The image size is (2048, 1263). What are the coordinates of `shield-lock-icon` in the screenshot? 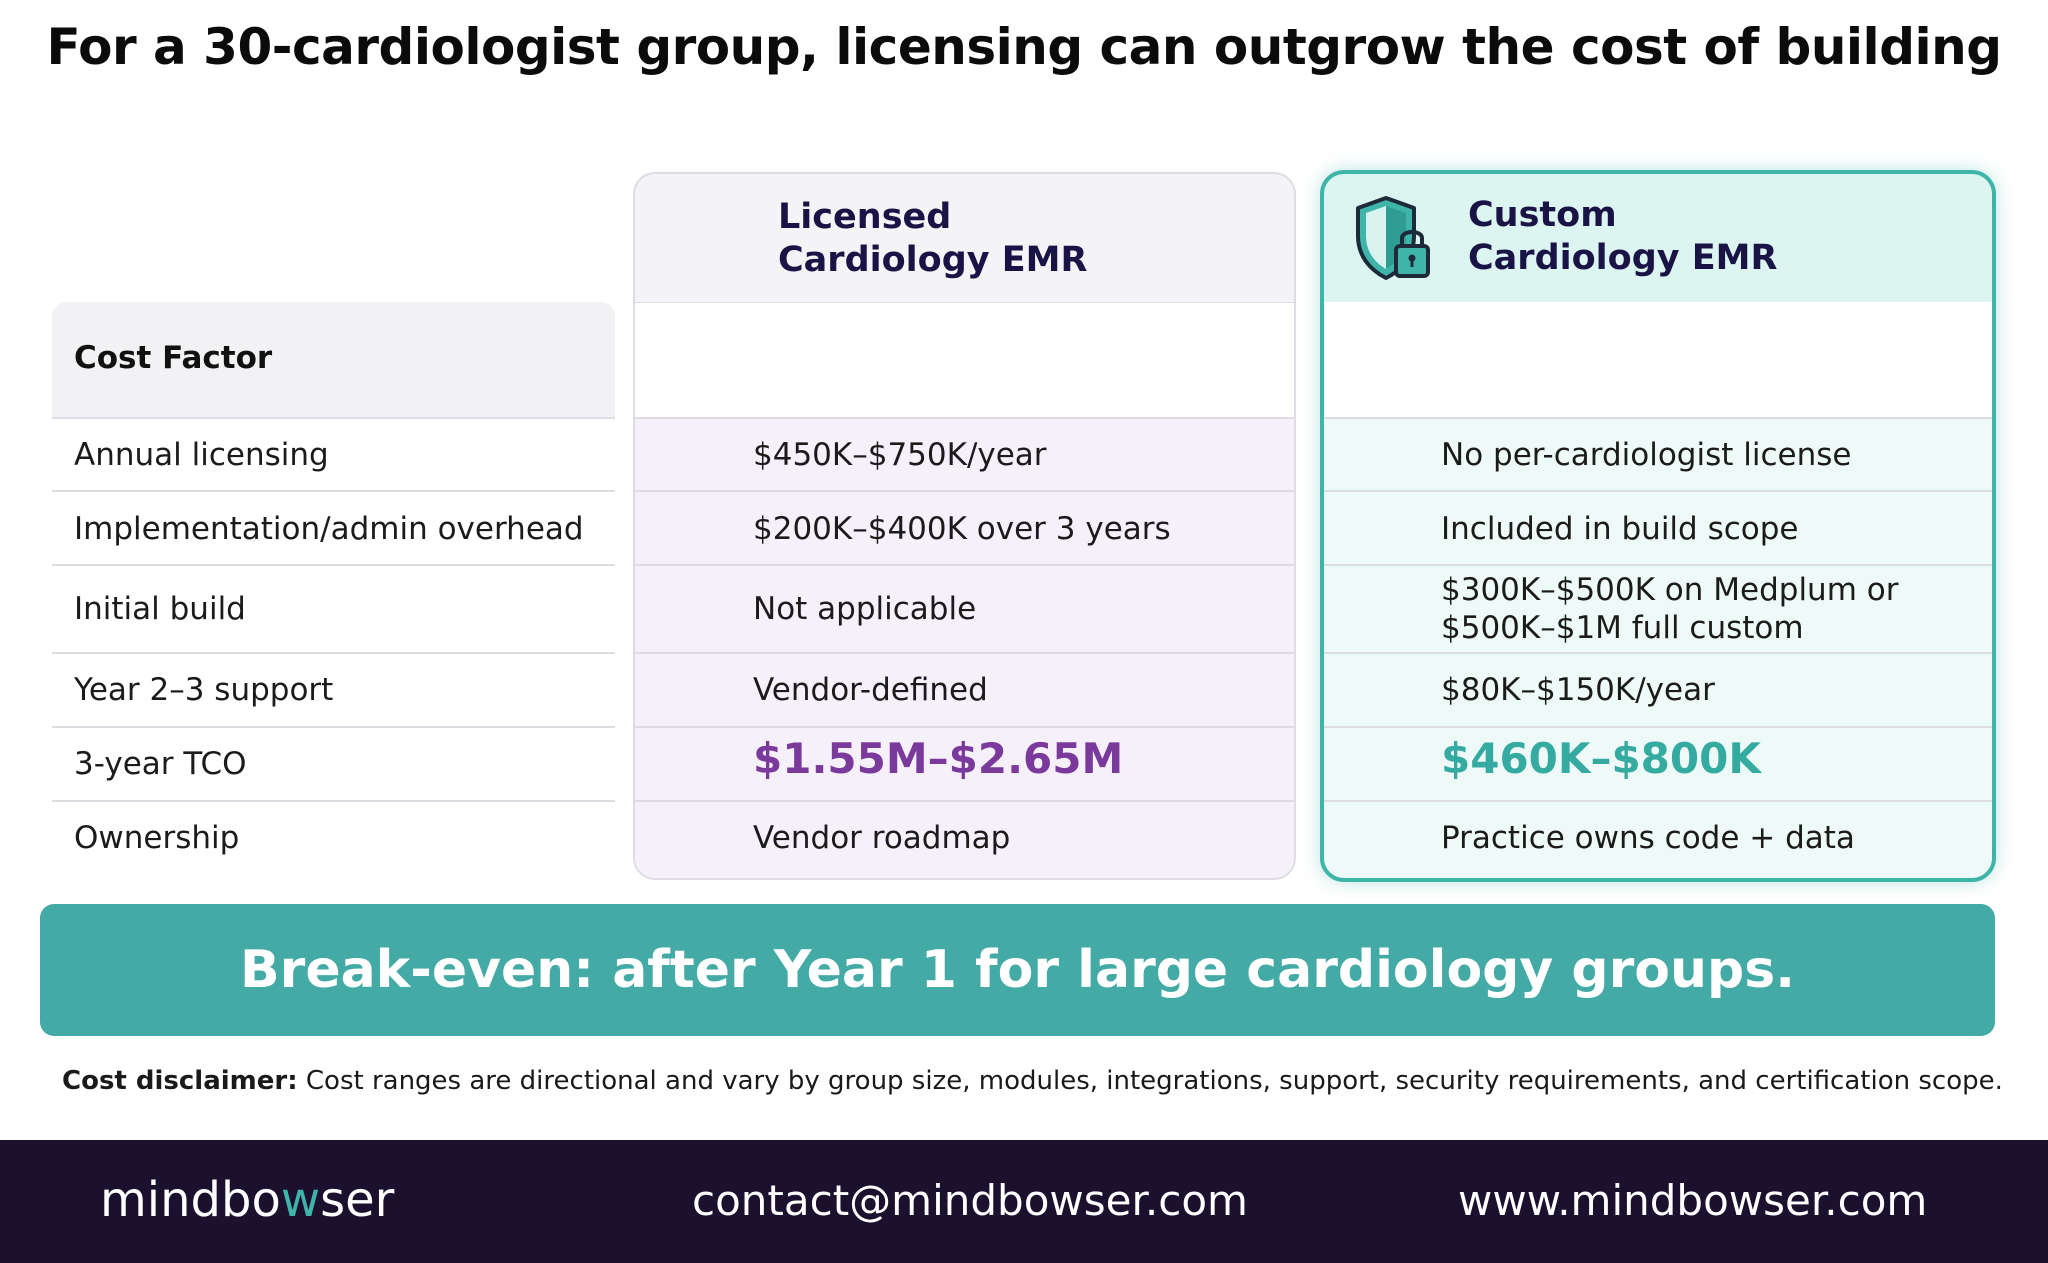 It's located at (1393, 238).